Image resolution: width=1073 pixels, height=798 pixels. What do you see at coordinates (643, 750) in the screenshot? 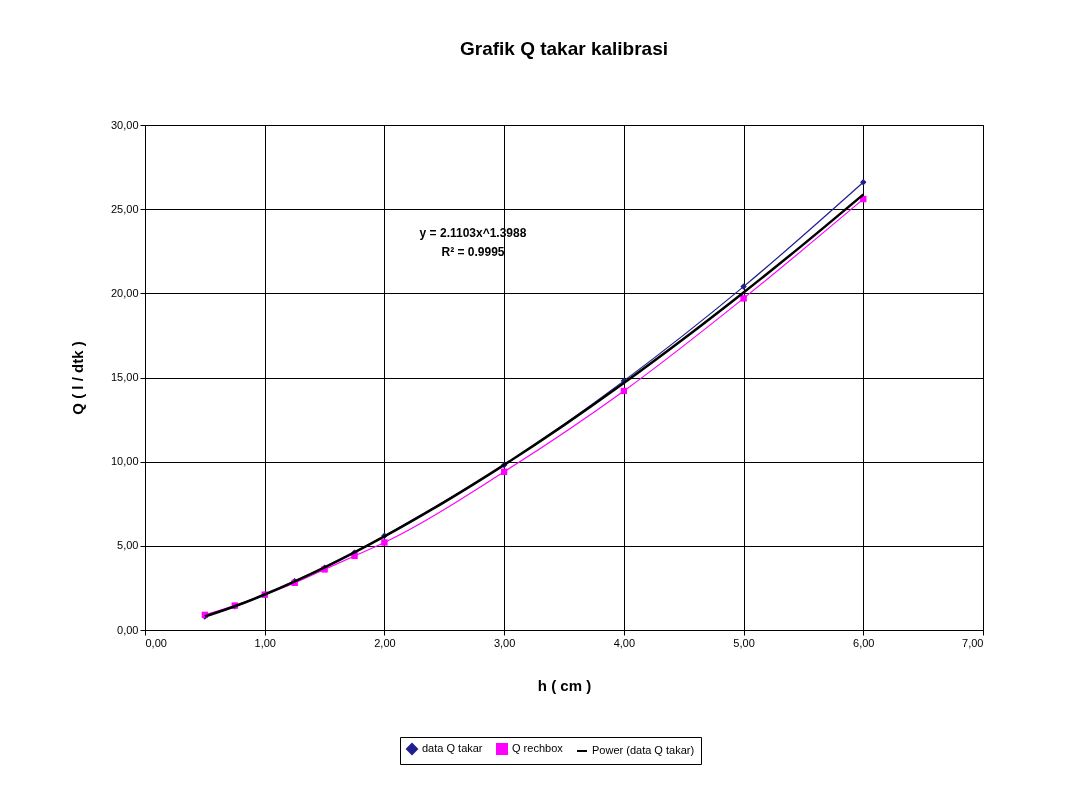
I see `legend-label: Power (data Q takar)` at bounding box center [643, 750].